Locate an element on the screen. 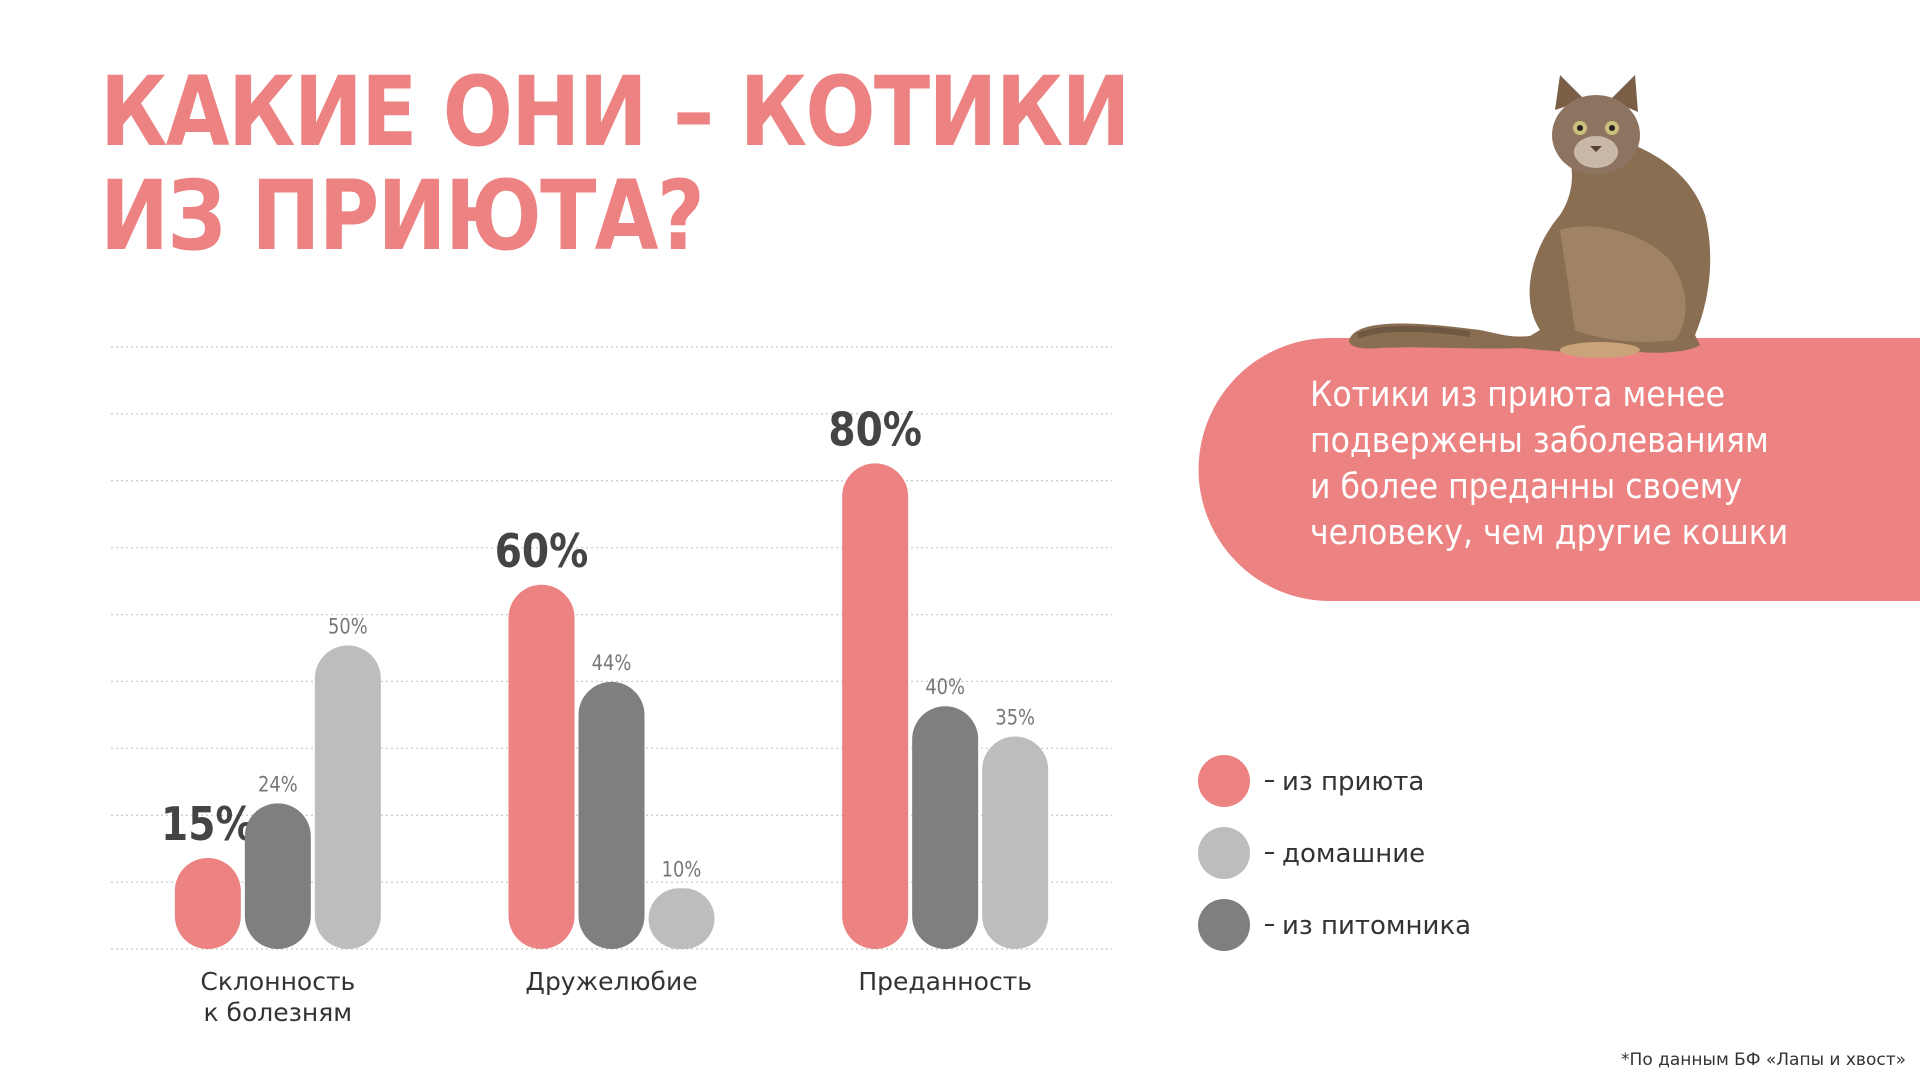 The height and width of the screenshot is (1080, 1920). value-label: 40% is located at coordinates (945, 687).